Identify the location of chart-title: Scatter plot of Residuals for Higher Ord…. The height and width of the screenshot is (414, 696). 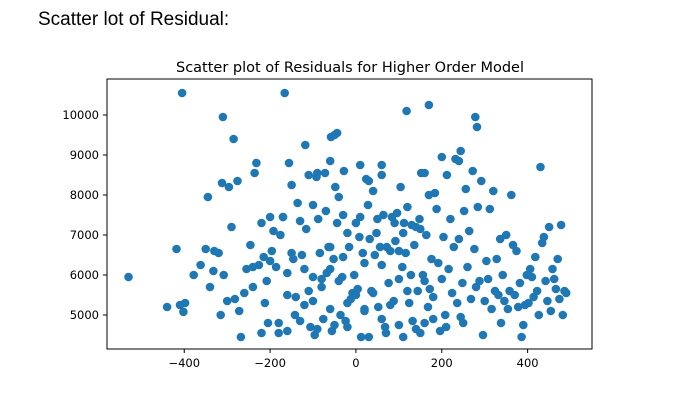
(350, 68).